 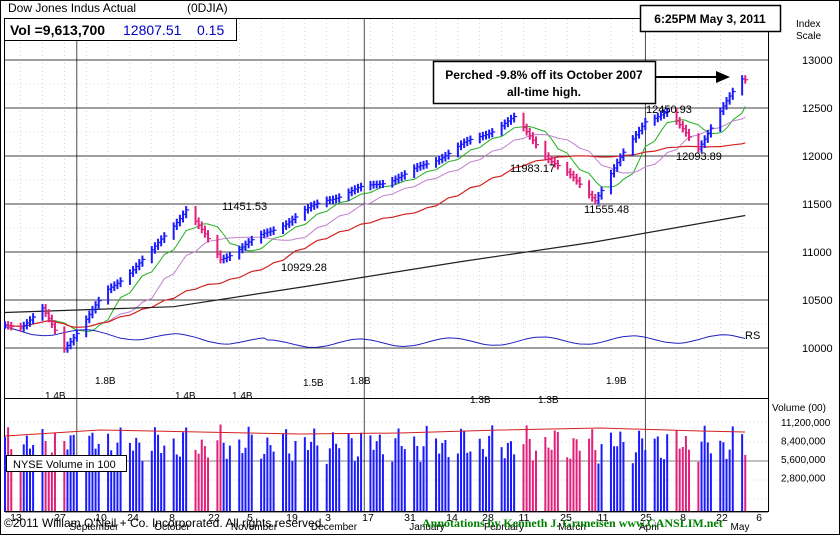 What do you see at coordinates (803, 479) in the screenshot?
I see `volume-tick-label: 2,800,000` at bounding box center [803, 479].